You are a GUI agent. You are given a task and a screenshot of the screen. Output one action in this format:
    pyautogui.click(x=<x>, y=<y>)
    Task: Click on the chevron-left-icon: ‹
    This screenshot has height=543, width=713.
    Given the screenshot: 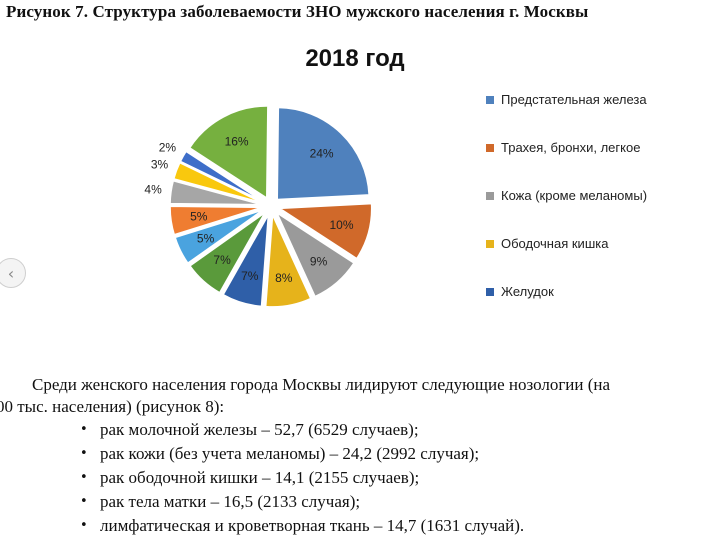 What is the action you would take?
    pyautogui.click(x=11, y=273)
    